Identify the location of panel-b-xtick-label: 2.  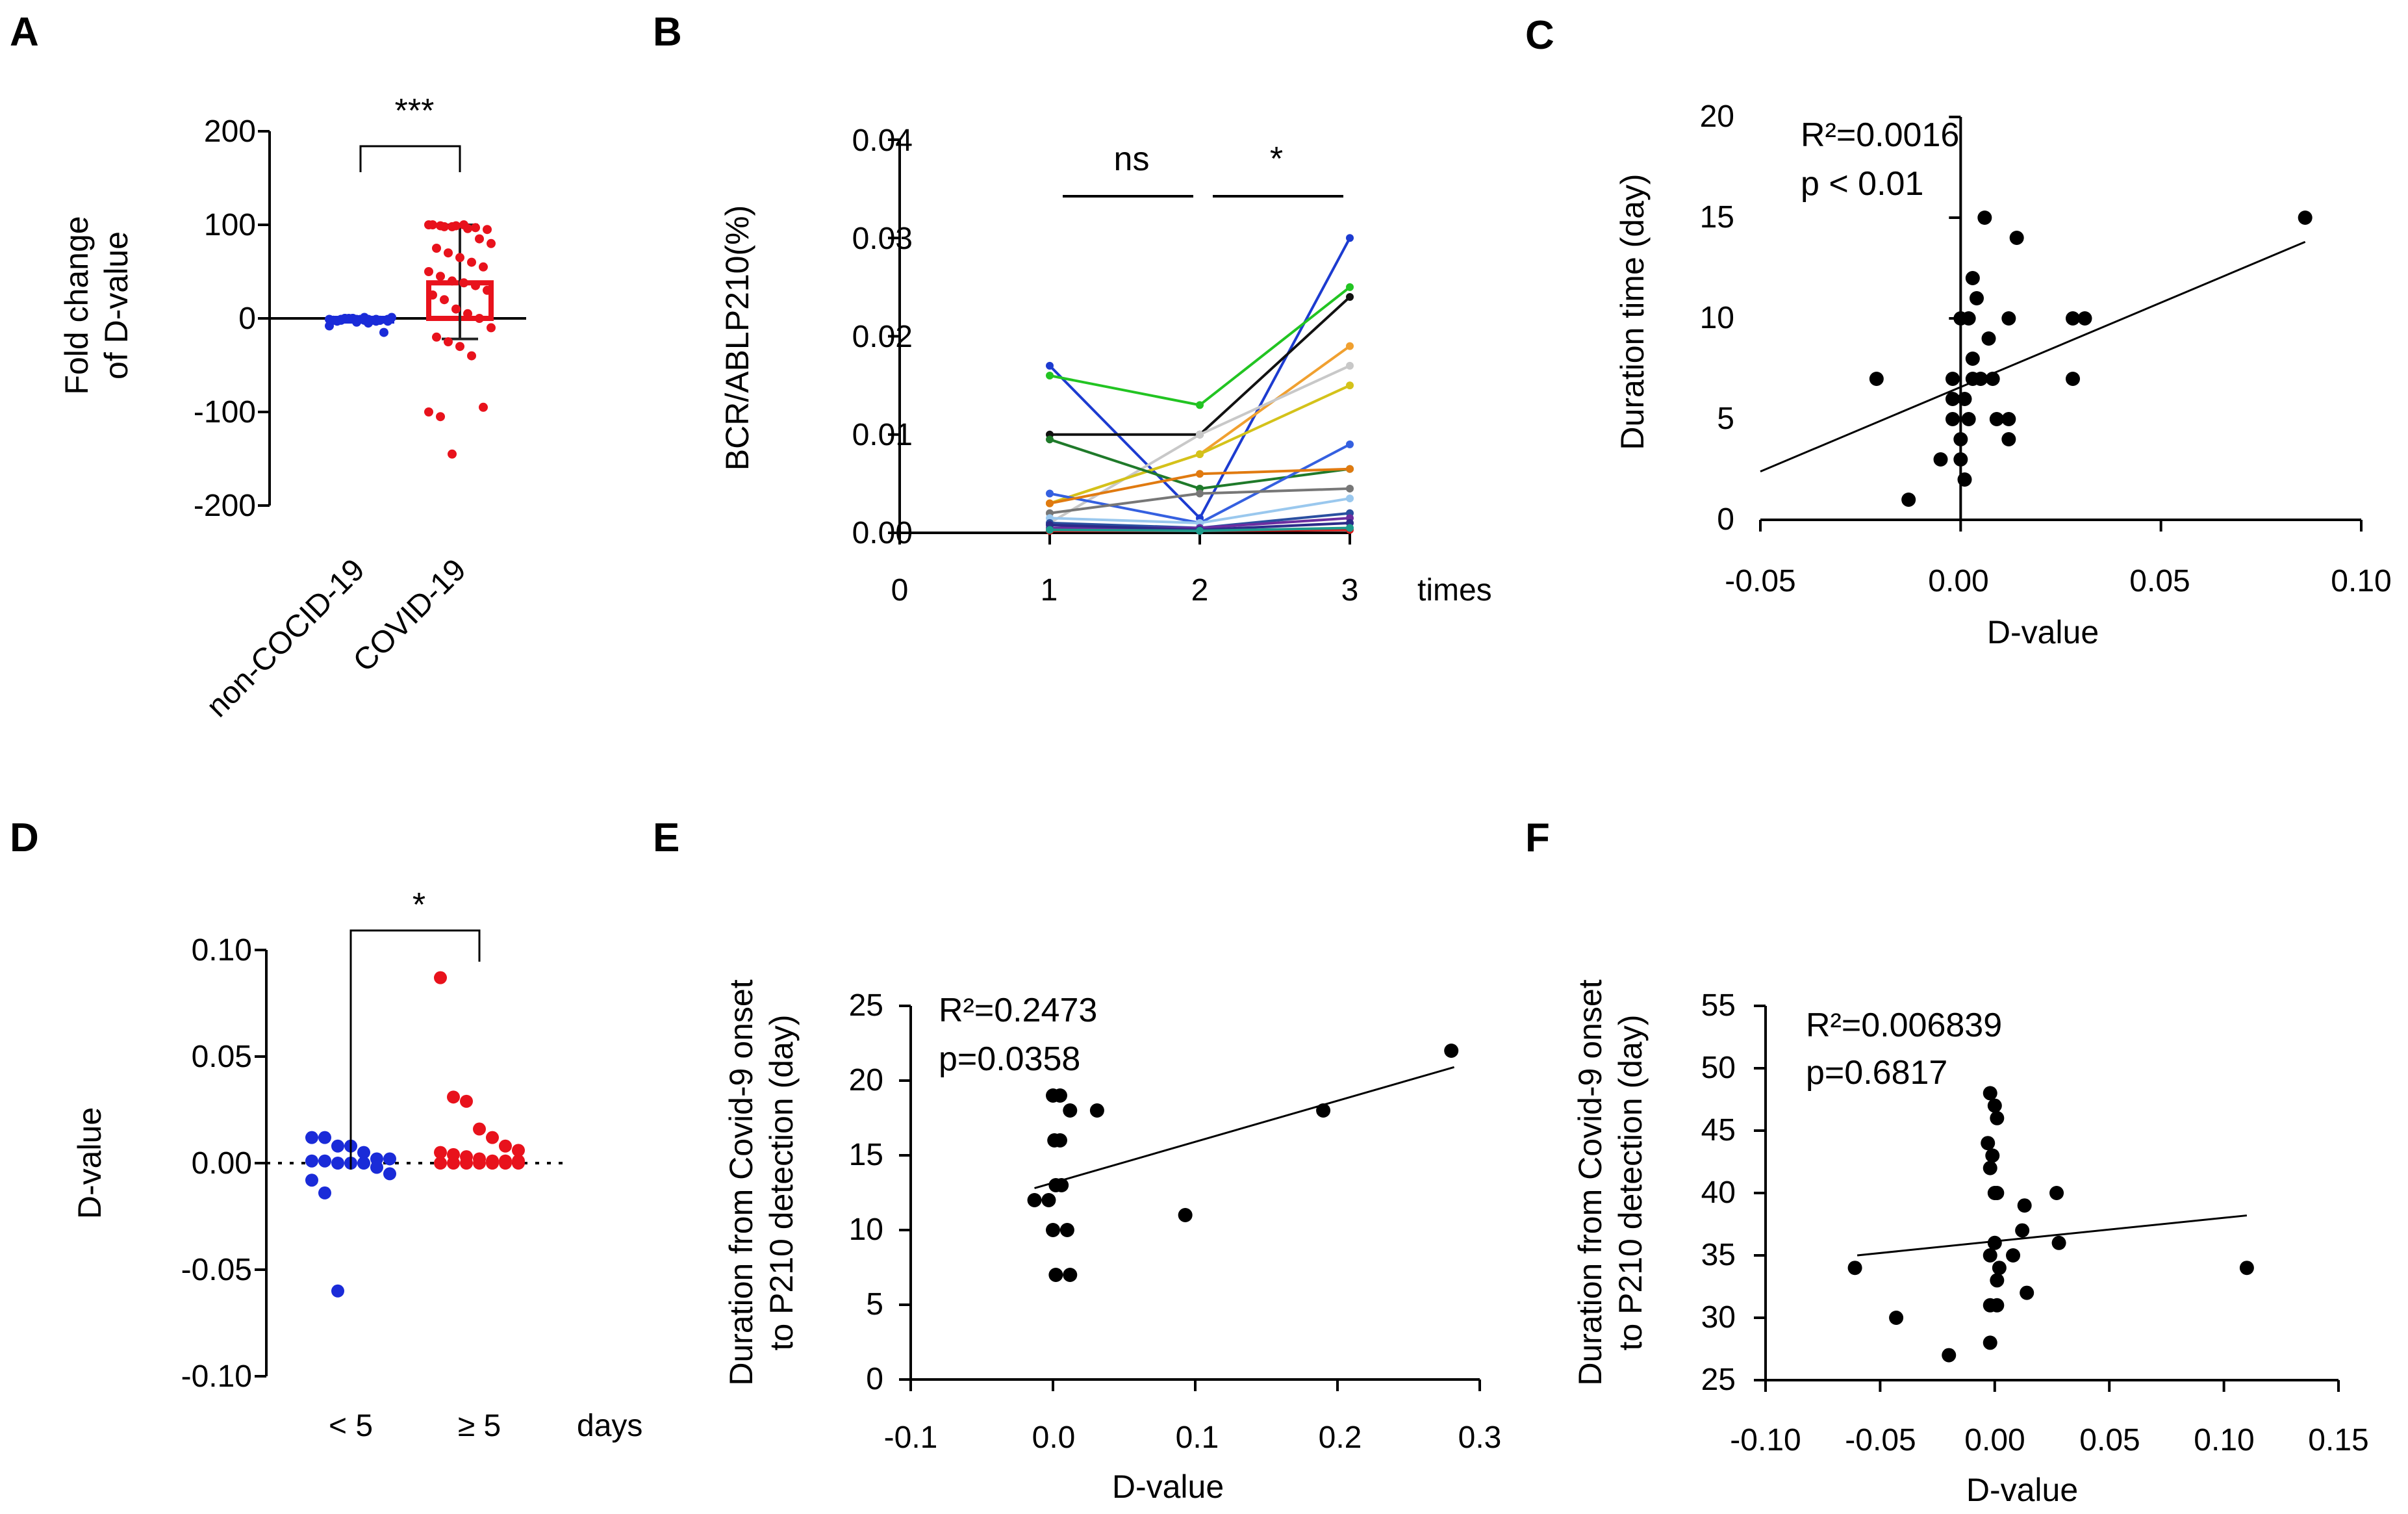
(1200, 590).